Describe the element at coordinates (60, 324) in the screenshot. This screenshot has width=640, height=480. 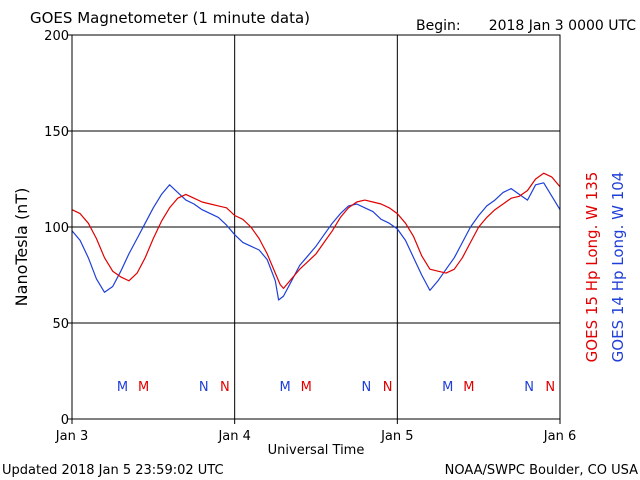
I see `y-tick-label: 50` at that location.